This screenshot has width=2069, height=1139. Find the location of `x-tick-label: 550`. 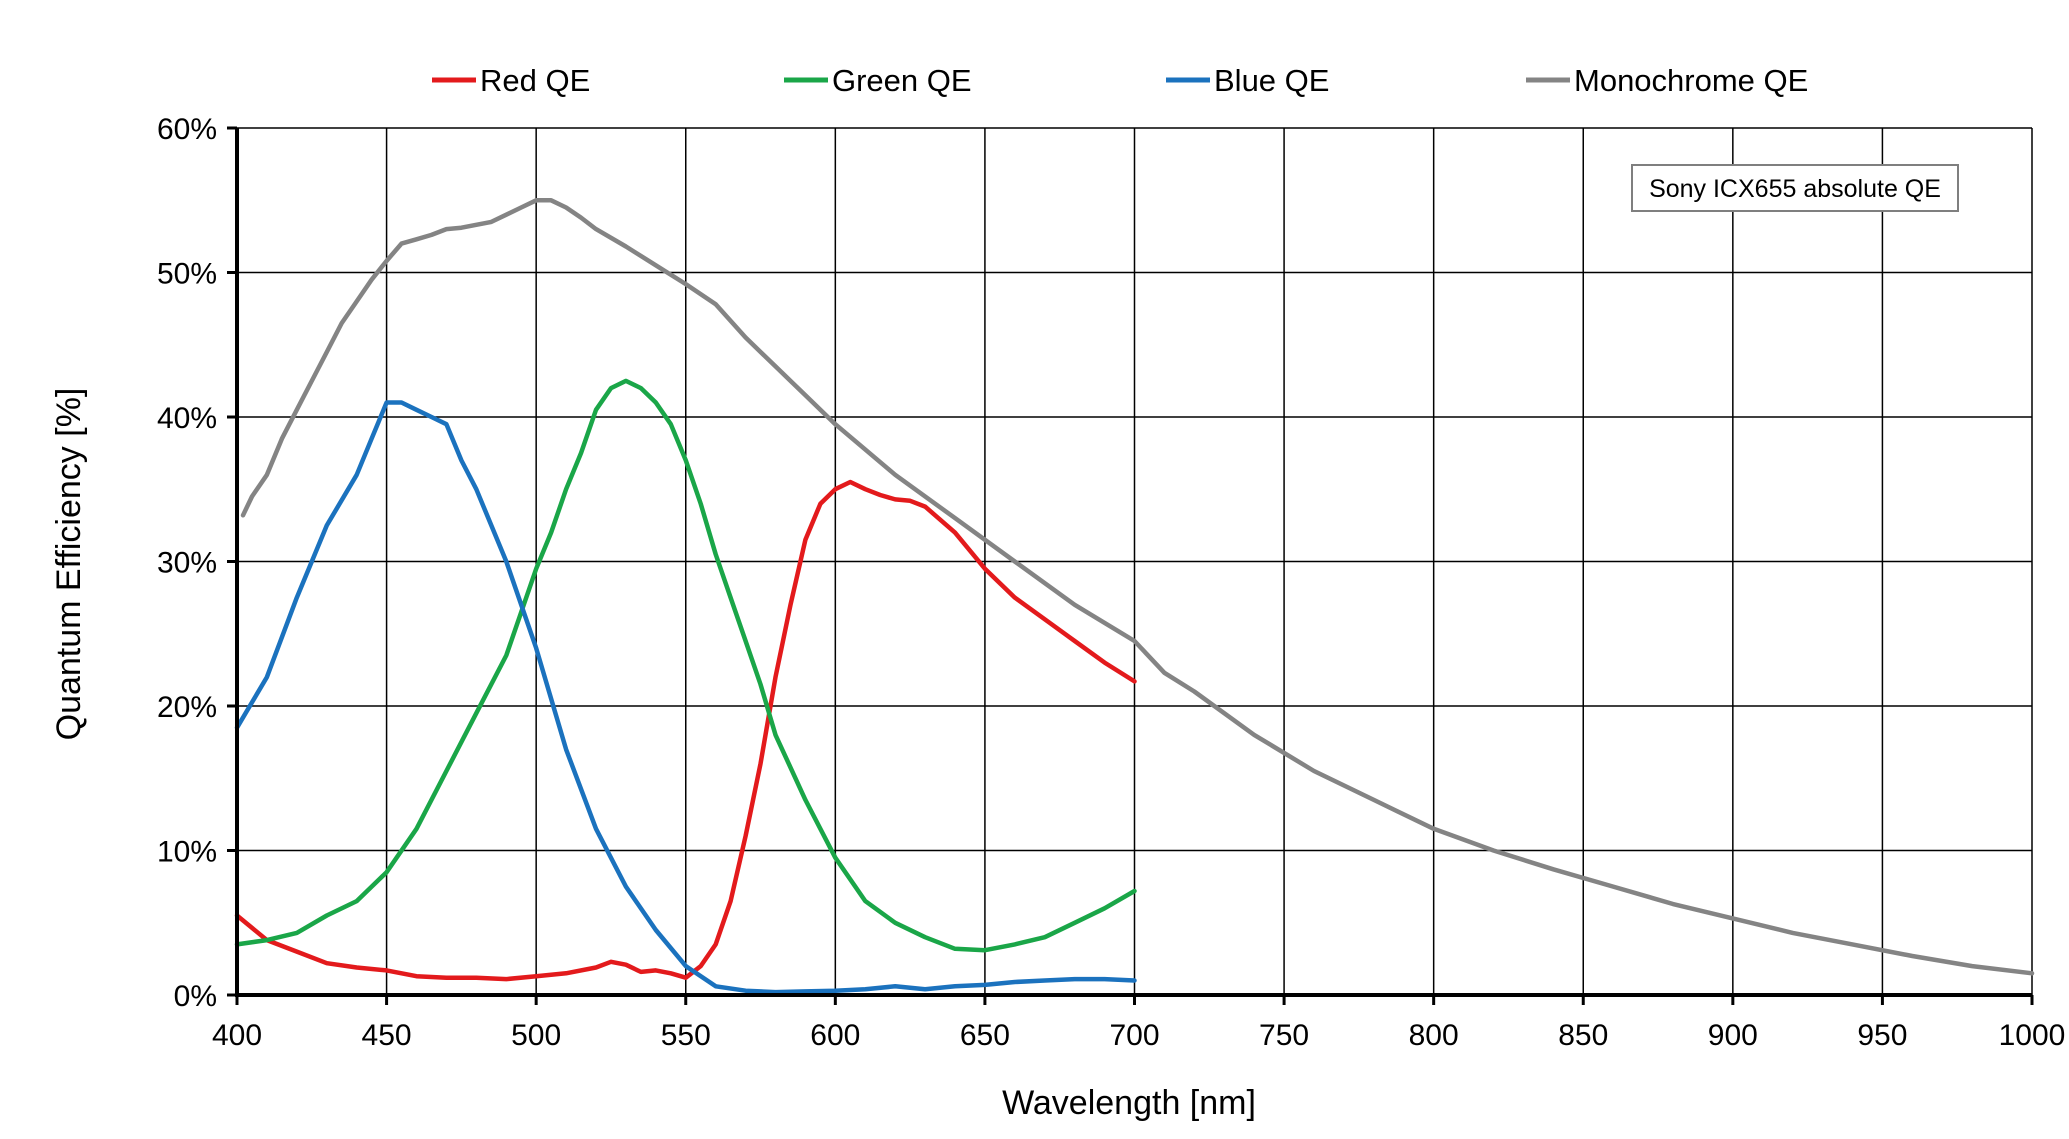

x-tick-label: 550 is located at coordinates (686, 1035).